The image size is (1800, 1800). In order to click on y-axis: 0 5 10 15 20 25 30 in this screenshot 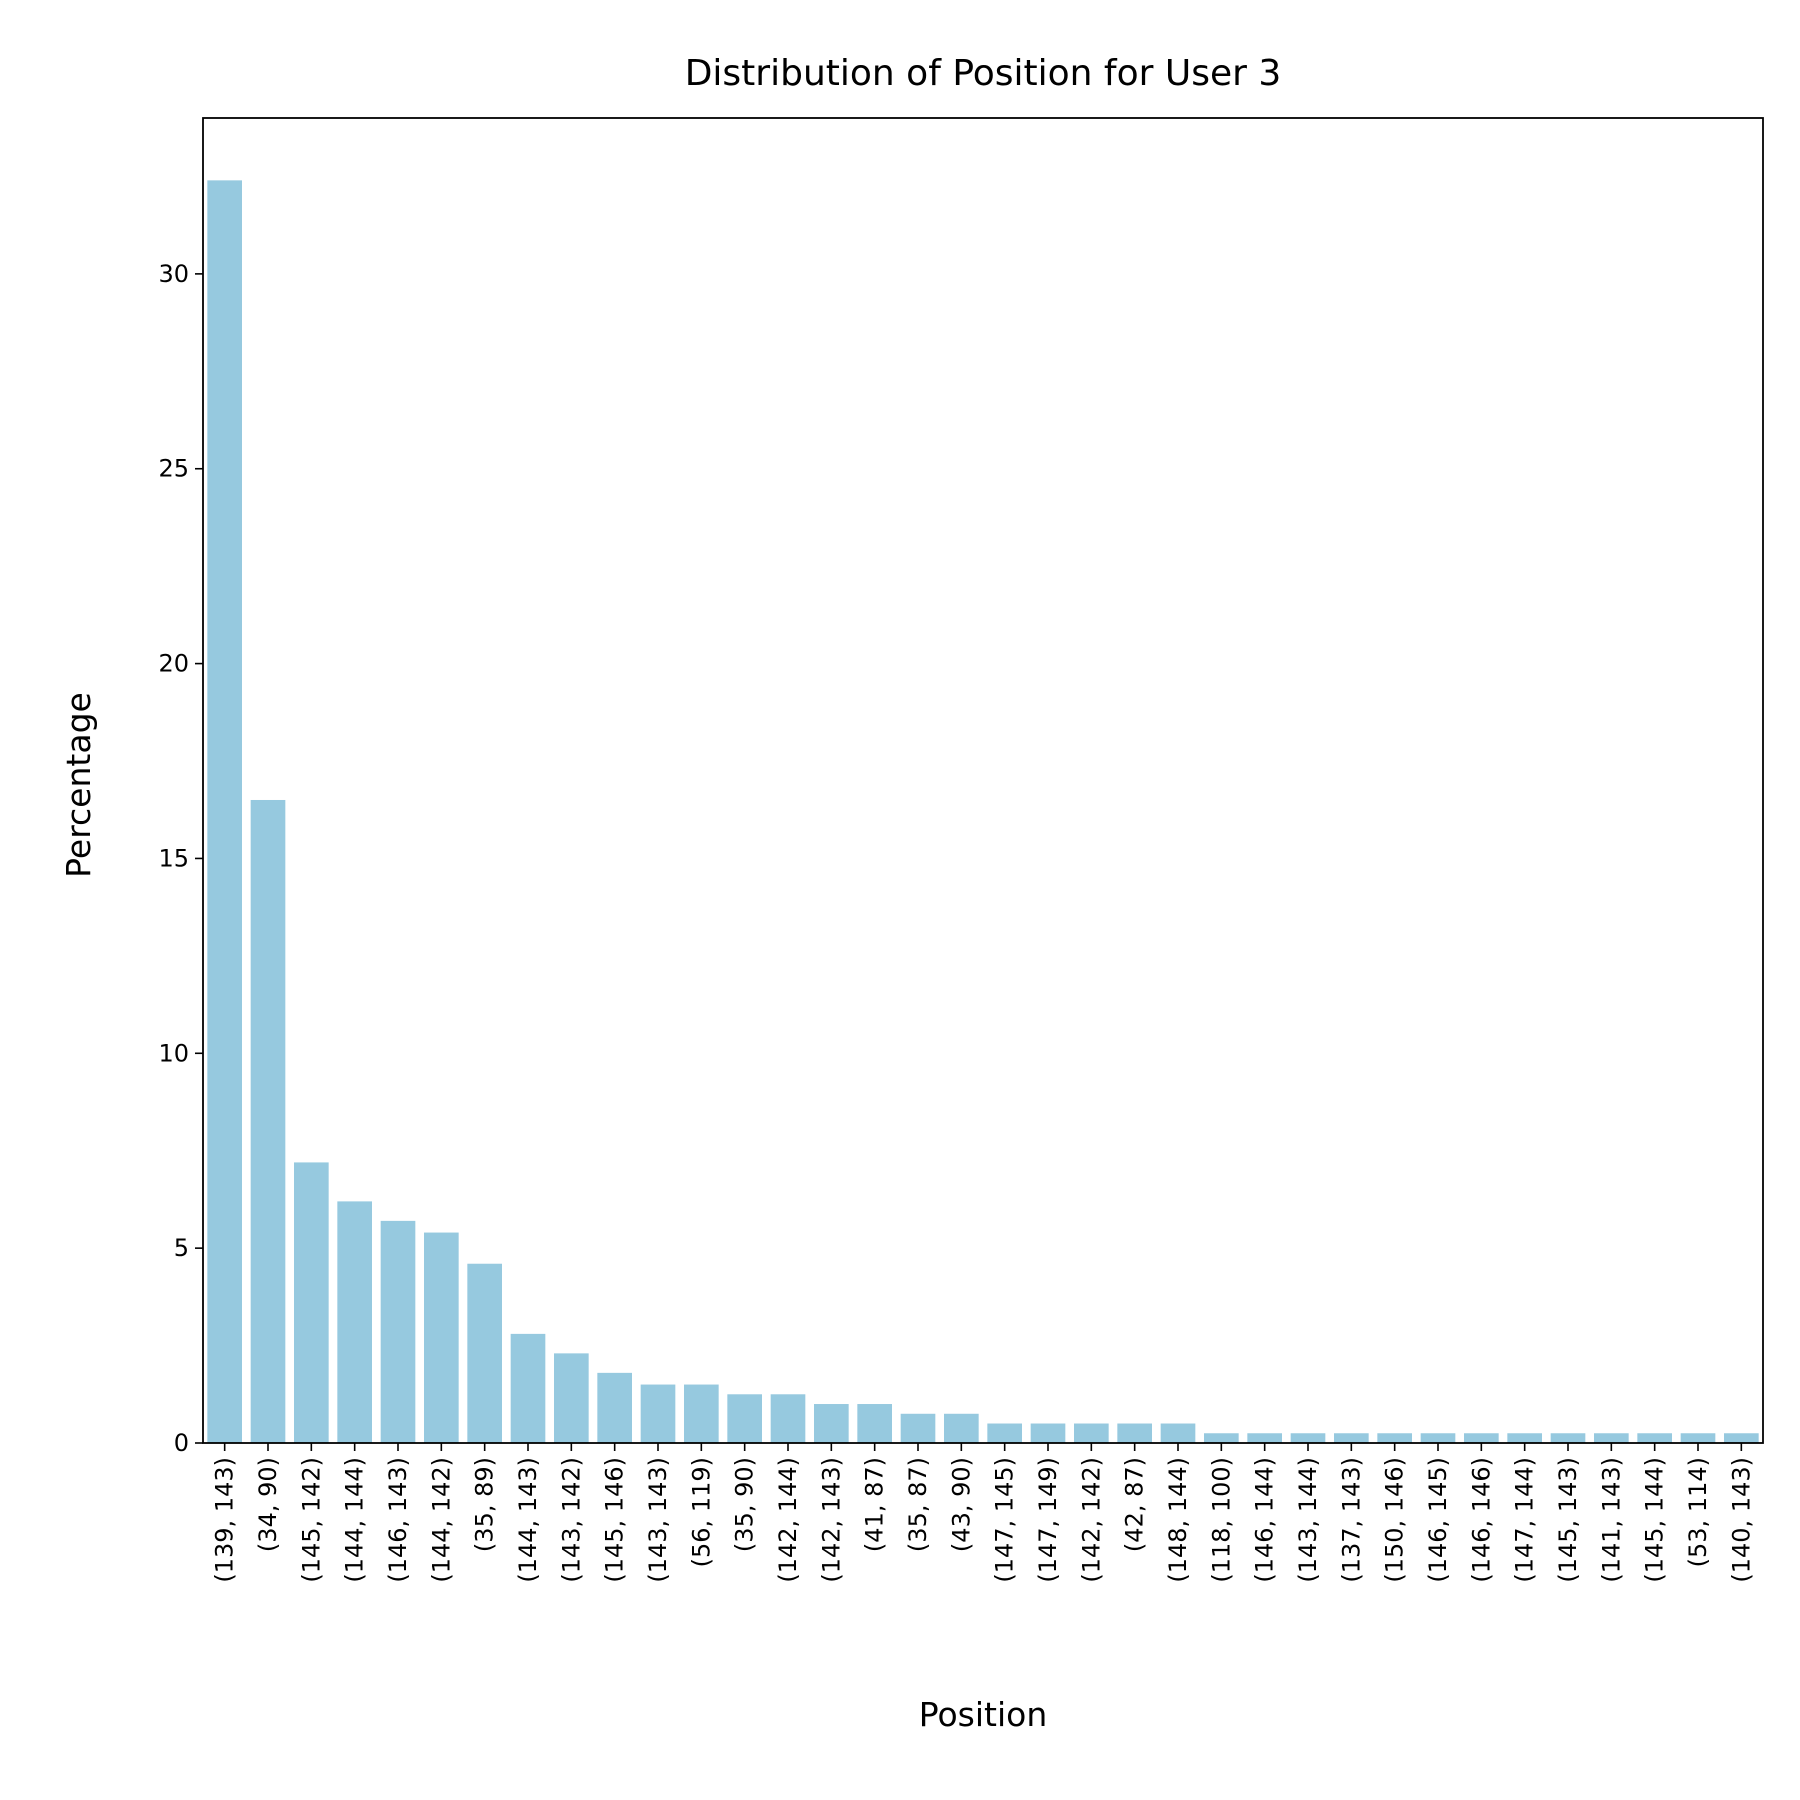, I will do `click(180, 858)`.